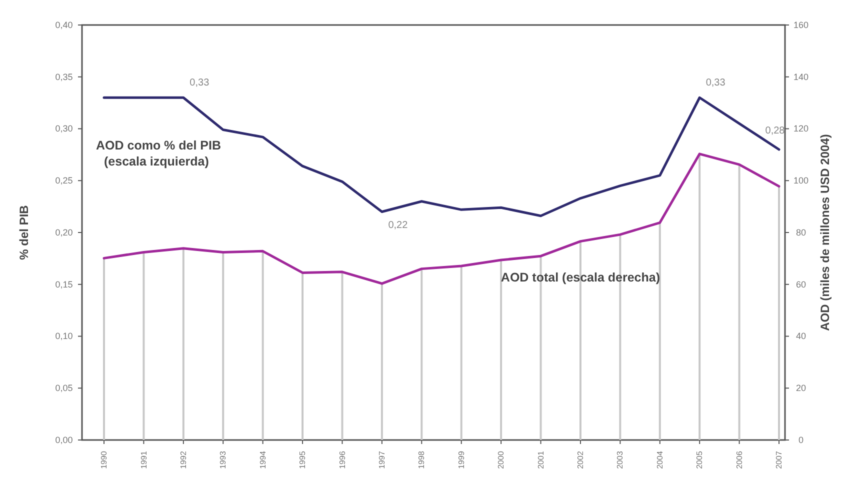  Describe the element at coordinates (825, 232) in the screenshot. I see `y2-axis-title: AOD (miles de millones USD 2004)` at that location.